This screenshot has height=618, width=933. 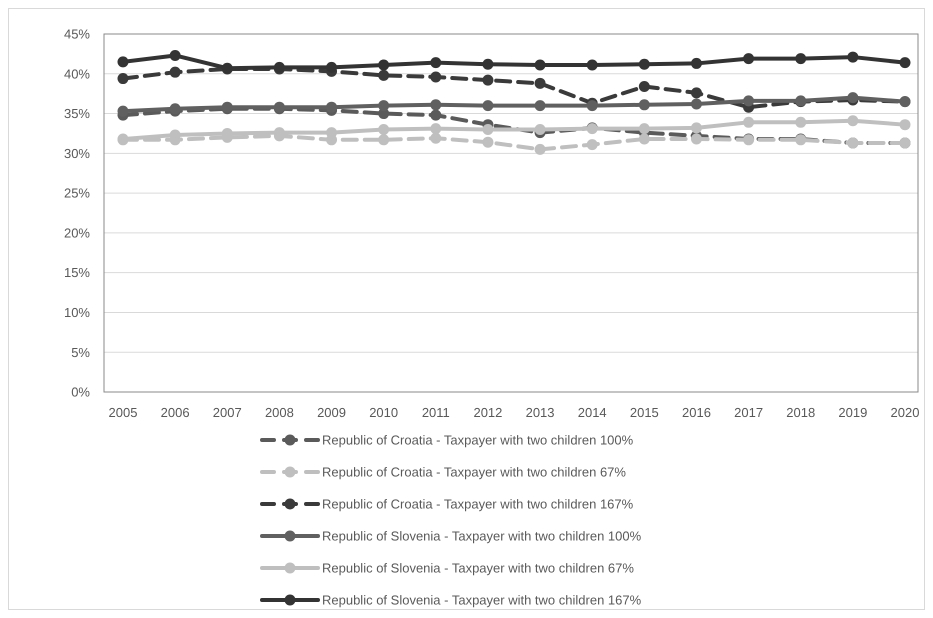 What do you see at coordinates (644, 412) in the screenshot?
I see `x-tick-label: 2015` at bounding box center [644, 412].